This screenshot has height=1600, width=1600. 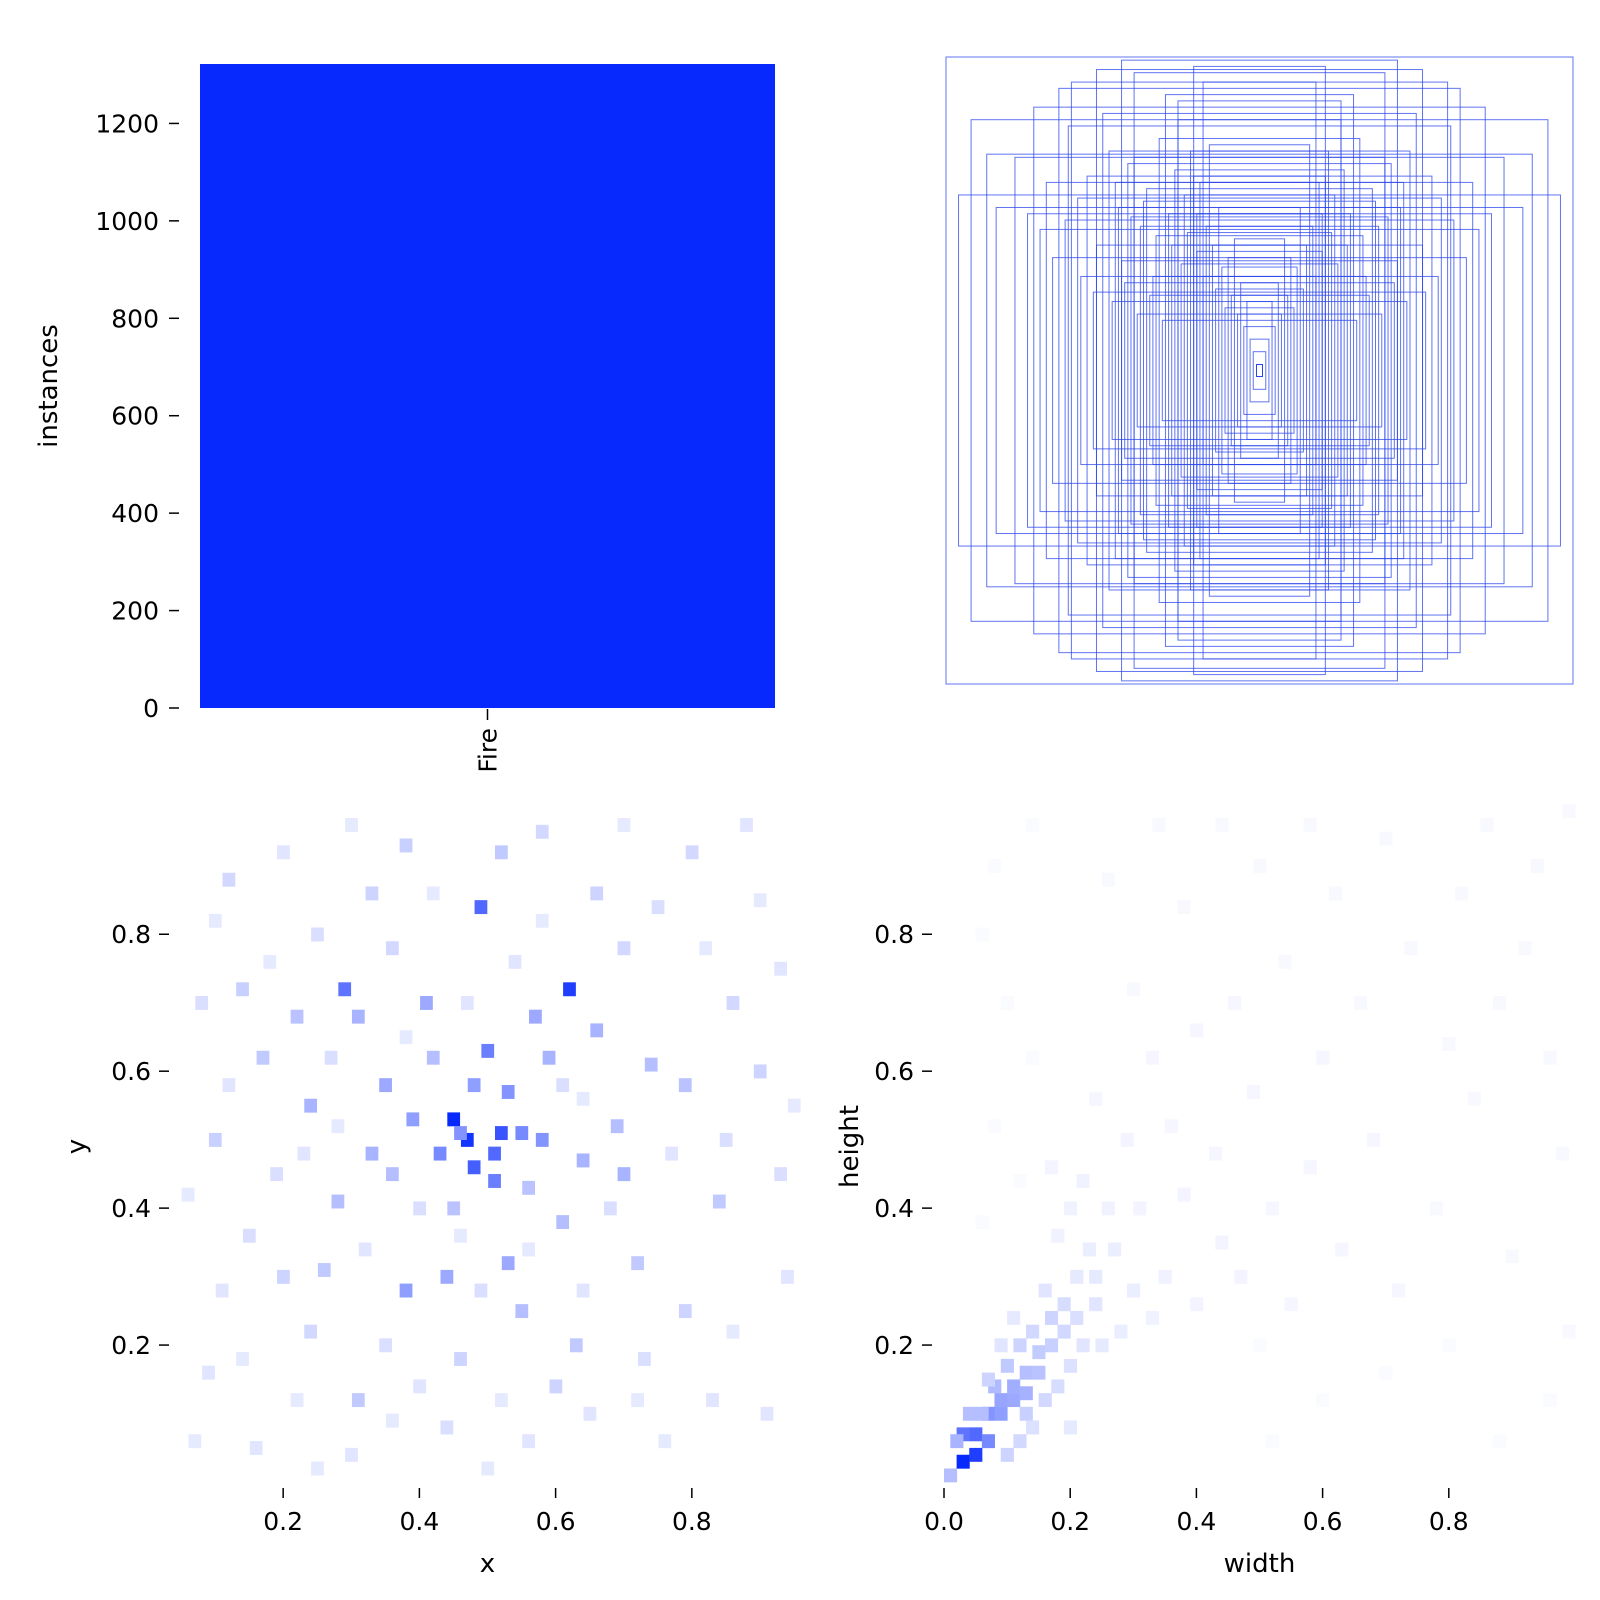 I want to click on y-axis-label: height, so click(x=850, y=1146).